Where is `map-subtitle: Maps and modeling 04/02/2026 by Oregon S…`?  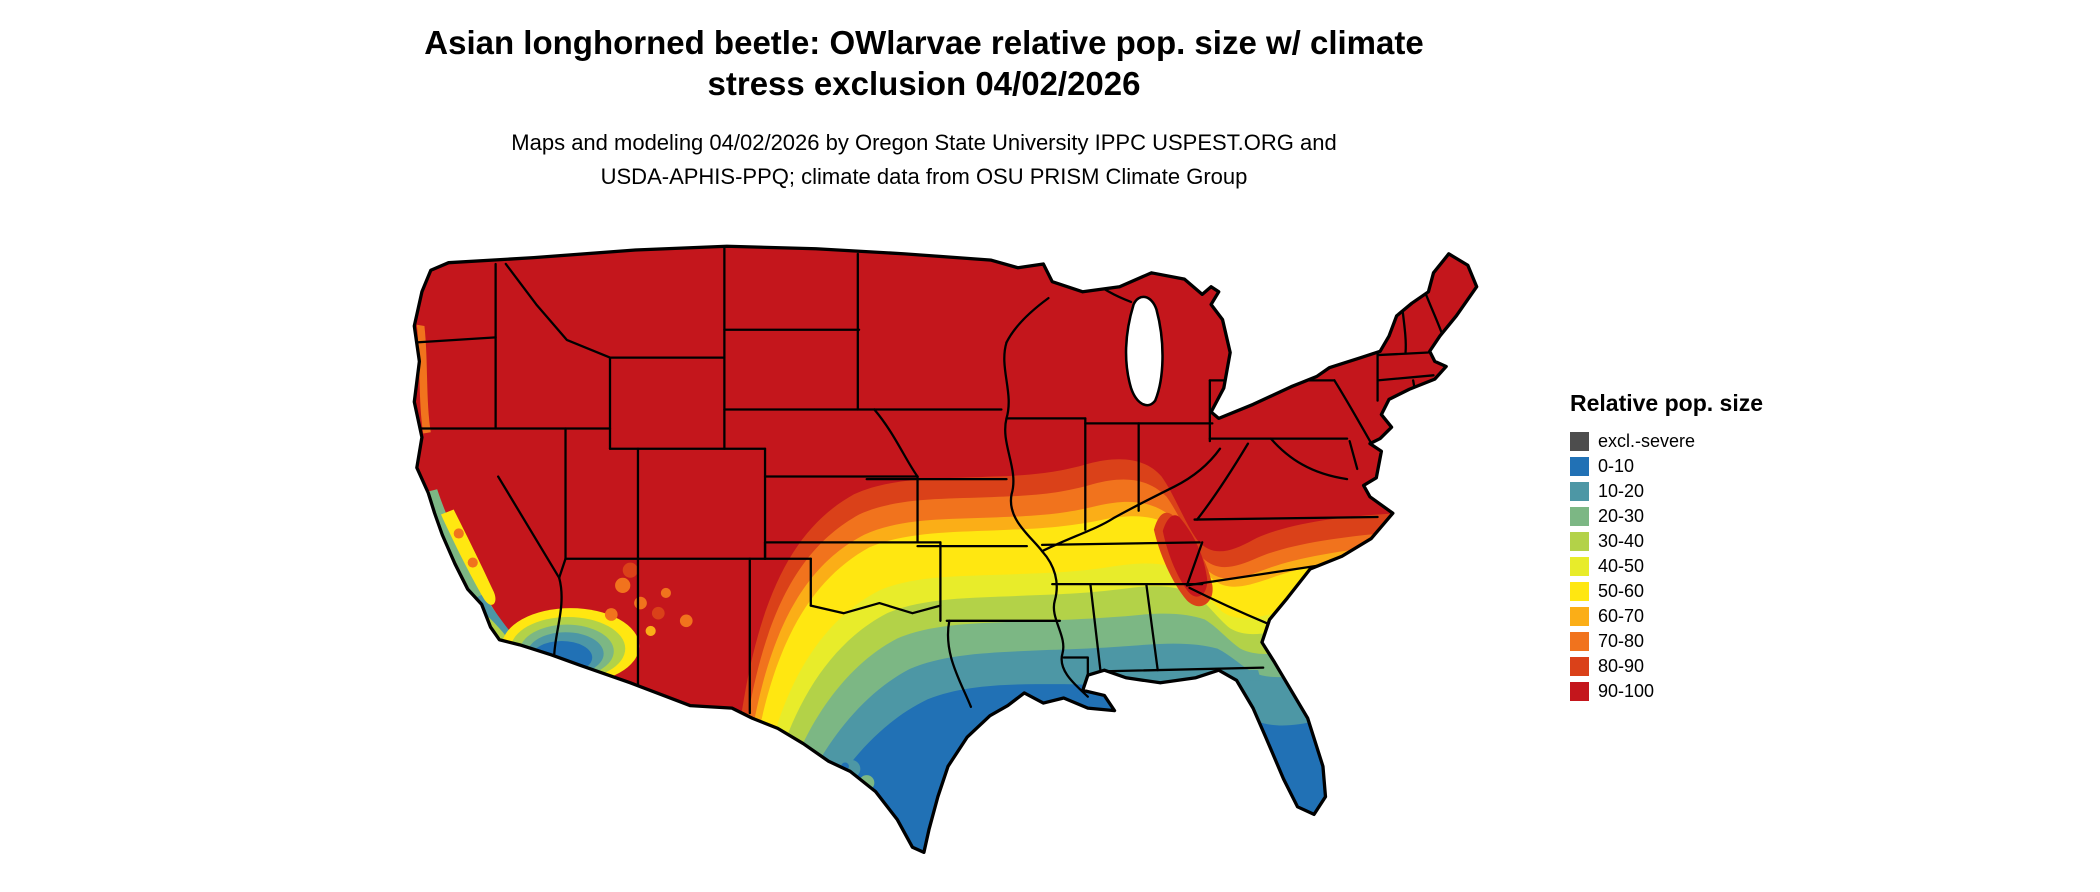 map-subtitle: Maps and modeling 04/02/2026 by Oregon S… is located at coordinates (924, 160).